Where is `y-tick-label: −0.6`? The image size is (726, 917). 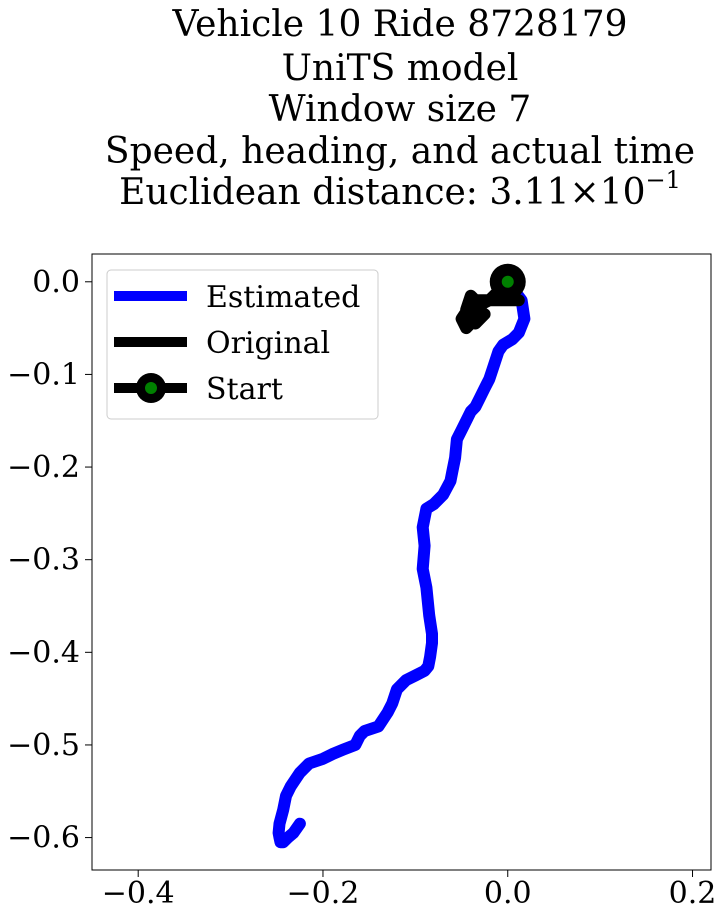 y-tick-label: −0.6 is located at coordinates (43, 838).